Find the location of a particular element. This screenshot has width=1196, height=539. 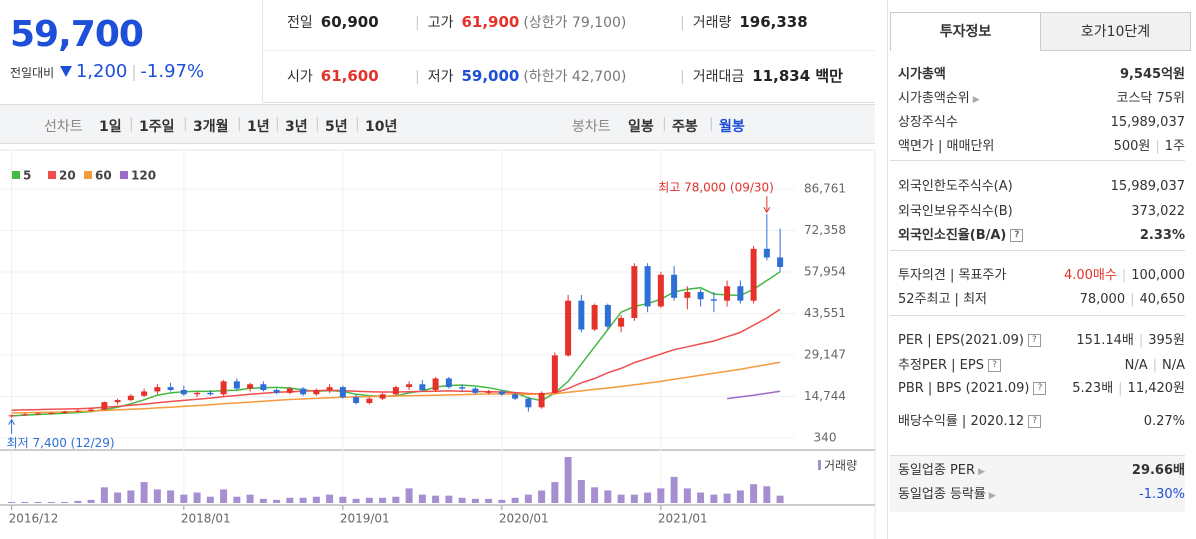

label-text: 52주최고 | 최저 is located at coordinates (942, 299).